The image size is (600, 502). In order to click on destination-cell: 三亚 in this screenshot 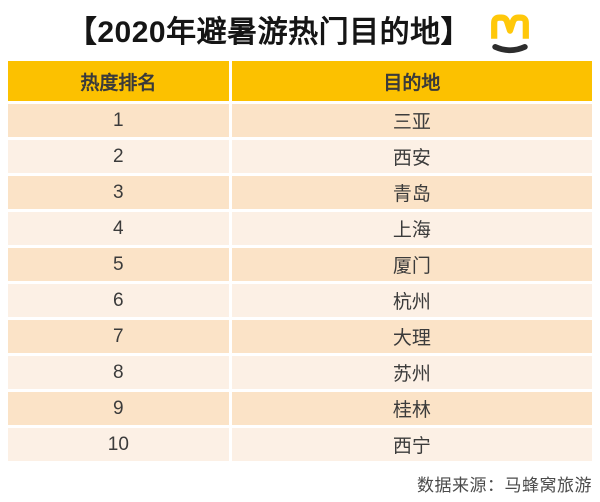, I will do `click(411, 120)`.